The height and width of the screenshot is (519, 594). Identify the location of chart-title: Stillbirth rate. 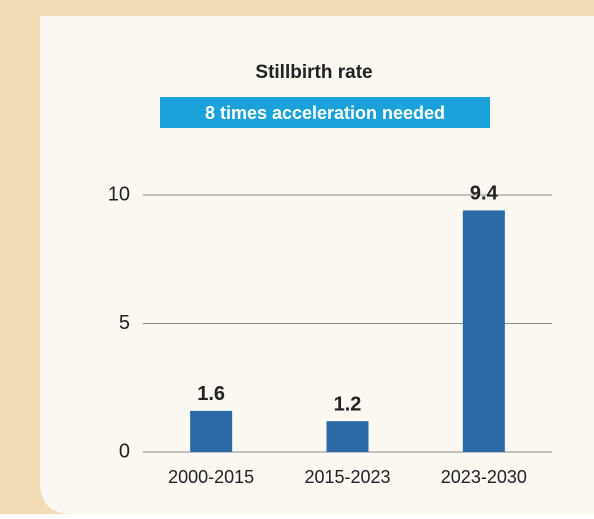
(313, 72).